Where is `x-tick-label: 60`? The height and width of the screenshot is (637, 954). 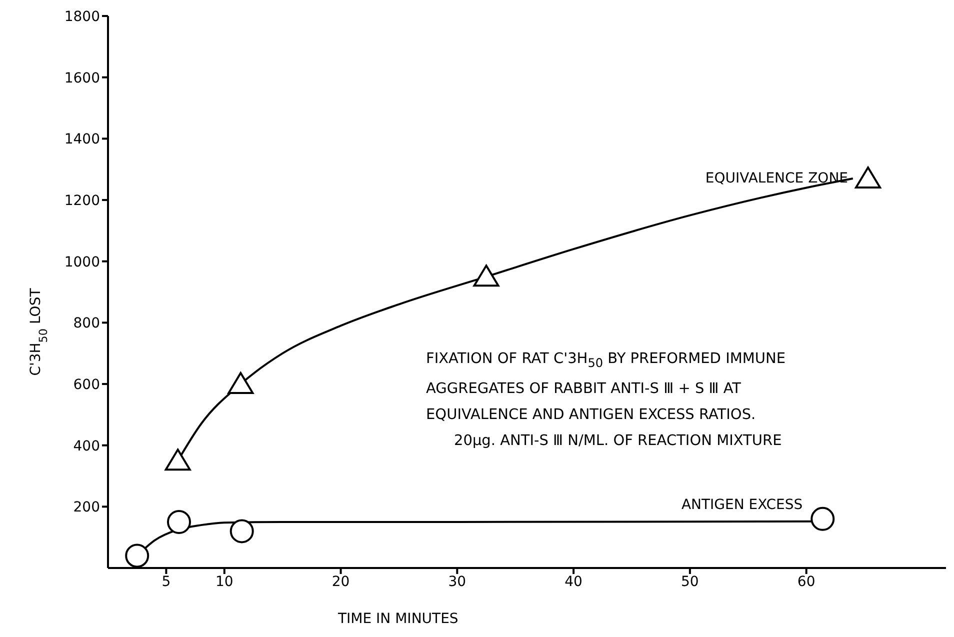 x-tick-label: 60 is located at coordinates (806, 582).